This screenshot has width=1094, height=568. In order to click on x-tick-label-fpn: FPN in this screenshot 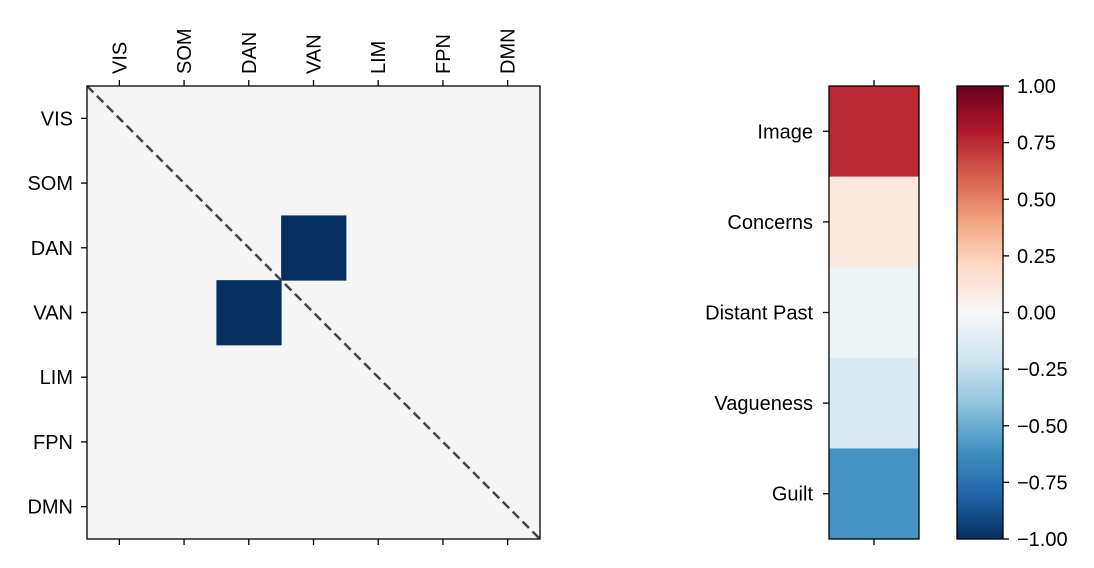, I will do `click(444, 54)`.